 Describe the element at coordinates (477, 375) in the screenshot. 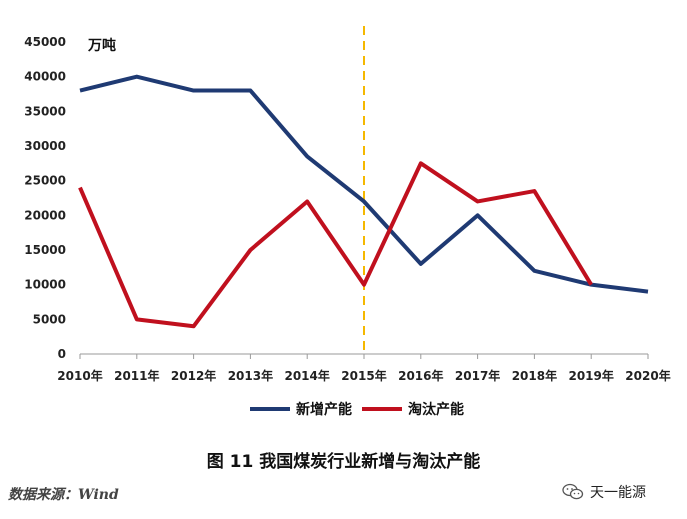

I see `x-tick-label: 2017年` at that location.